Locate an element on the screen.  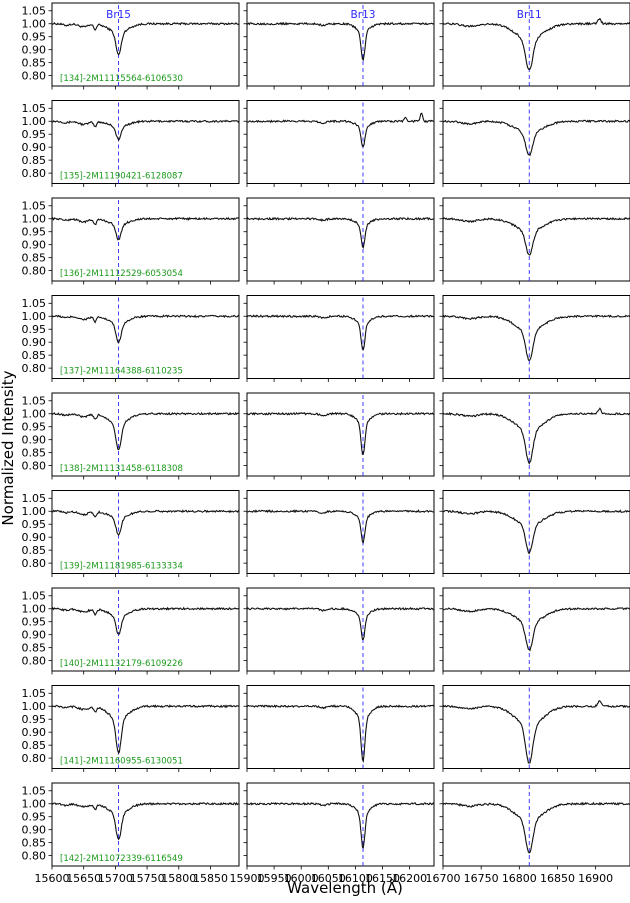
star-id-label: [136]-2M11112529-6053054 is located at coordinates (121, 274).